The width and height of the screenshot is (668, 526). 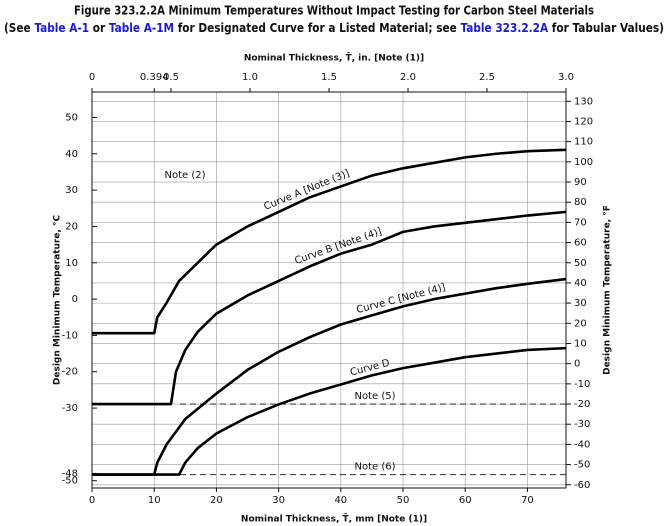 What do you see at coordinates (504, 27) in the screenshot?
I see `subtitle-link: Table 323.2.2A` at bounding box center [504, 27].